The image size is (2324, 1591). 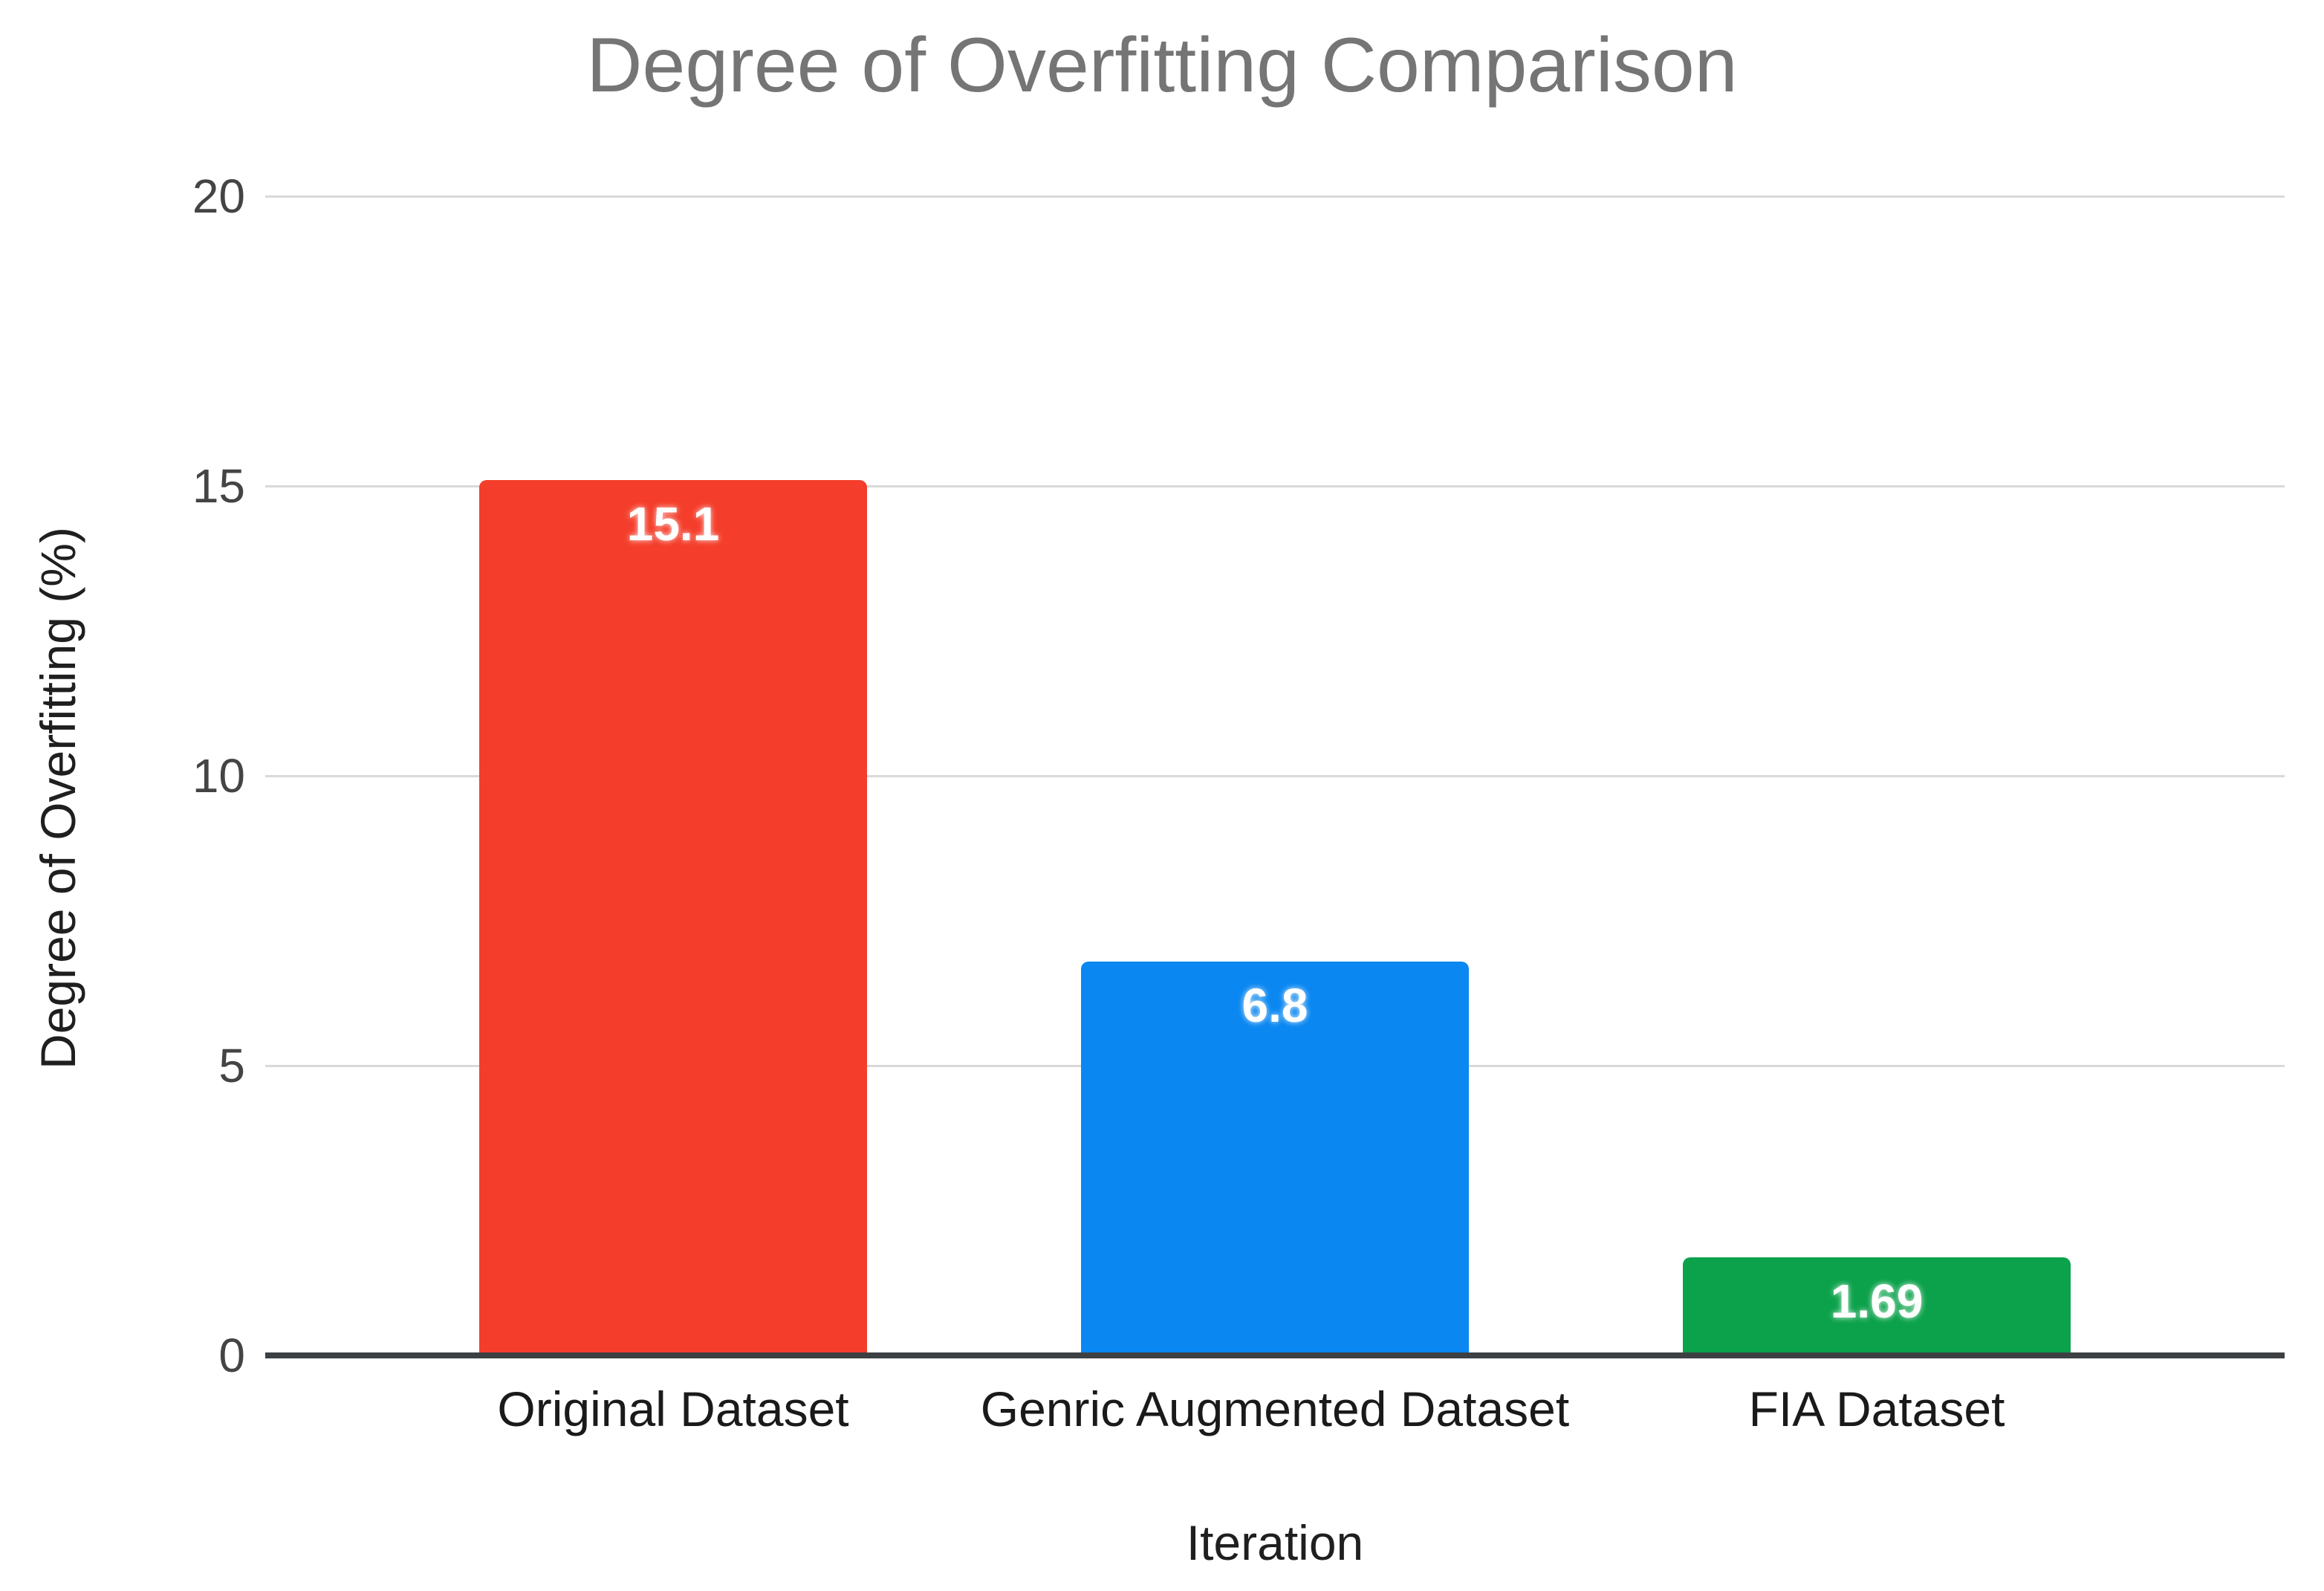 I want to click on y-tick-label: 10, so click(x=218, y=776).